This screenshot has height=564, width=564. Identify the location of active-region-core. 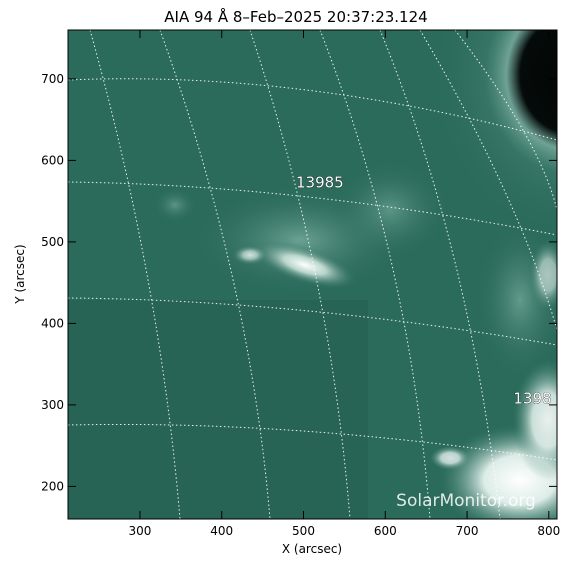
(305, 265).